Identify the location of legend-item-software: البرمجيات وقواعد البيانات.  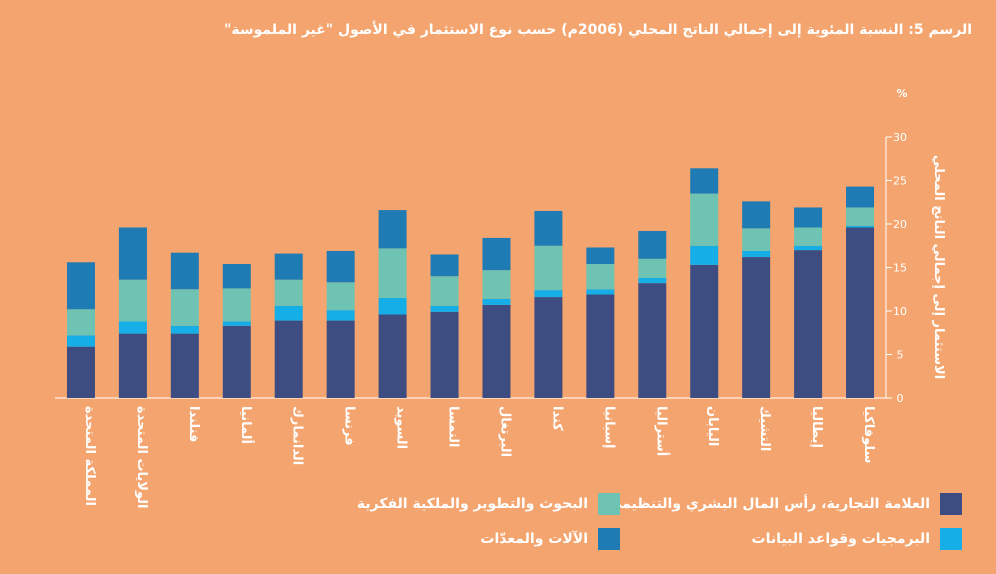
(857, 539).